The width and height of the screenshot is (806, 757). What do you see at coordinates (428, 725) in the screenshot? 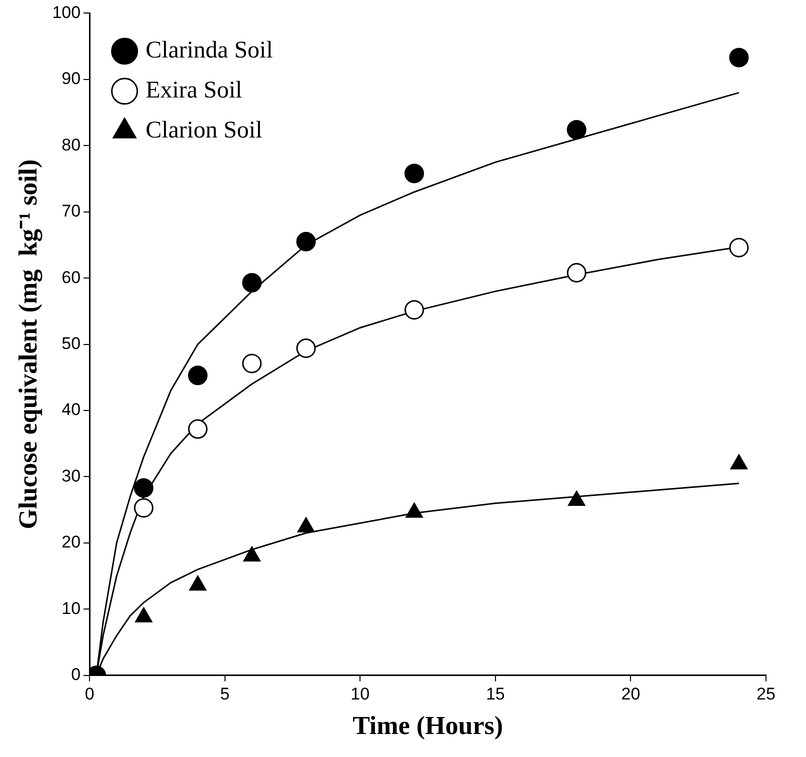
I see `x-axis-title: Time (Hours)` at bounding box center [428, 725].